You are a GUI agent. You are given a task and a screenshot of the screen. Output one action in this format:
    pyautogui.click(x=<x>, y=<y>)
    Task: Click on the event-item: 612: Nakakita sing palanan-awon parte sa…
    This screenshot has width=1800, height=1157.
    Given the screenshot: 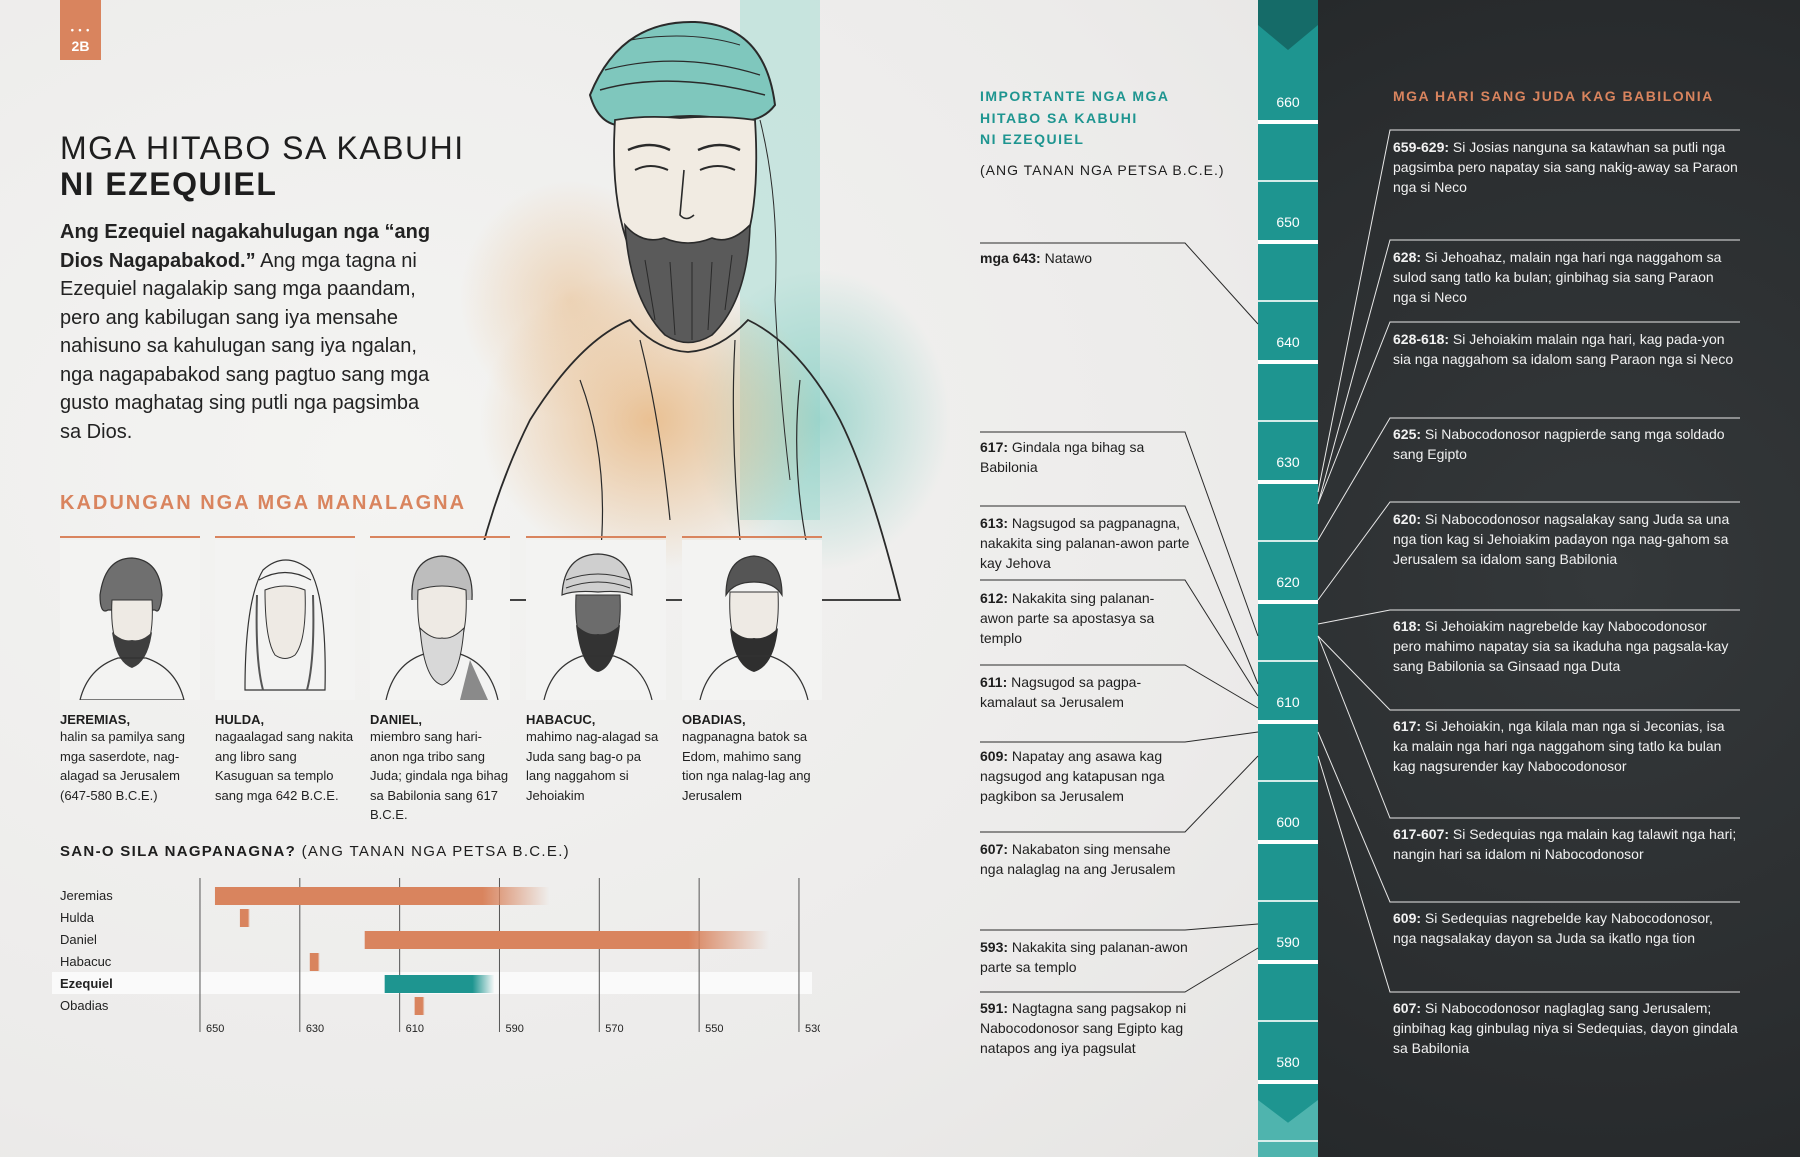 What is the action you would take?
    pyautogui.click(x=1080, y=618)
    